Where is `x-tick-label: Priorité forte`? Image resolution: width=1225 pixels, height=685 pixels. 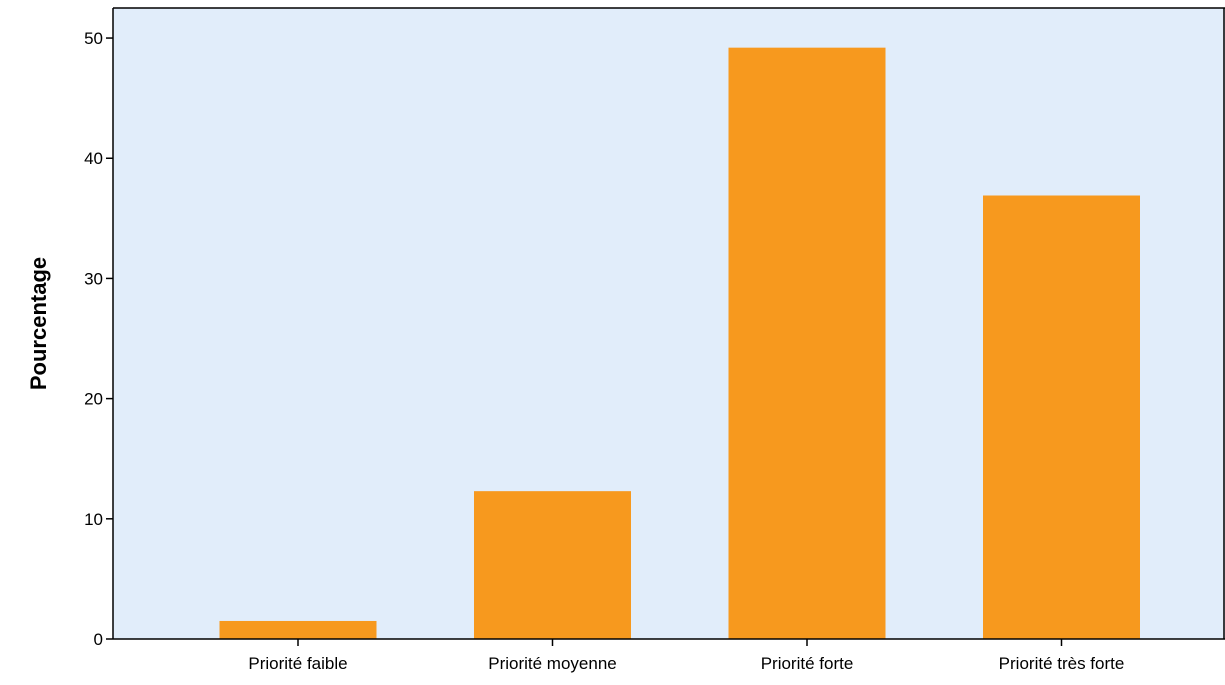
x-tick-label: Priorité forte is located at coordinates (807, 663).